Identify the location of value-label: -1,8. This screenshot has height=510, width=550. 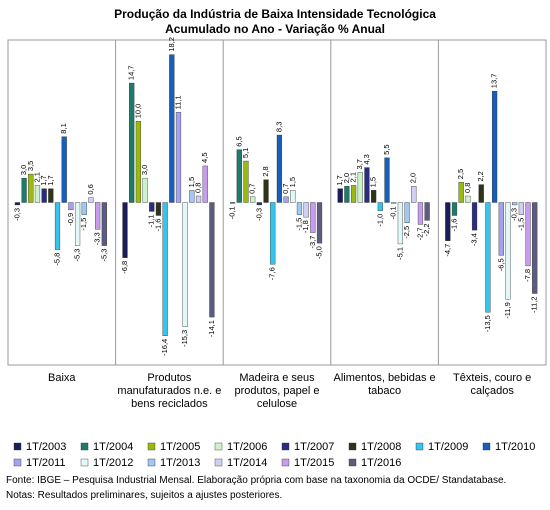
(305, 226).